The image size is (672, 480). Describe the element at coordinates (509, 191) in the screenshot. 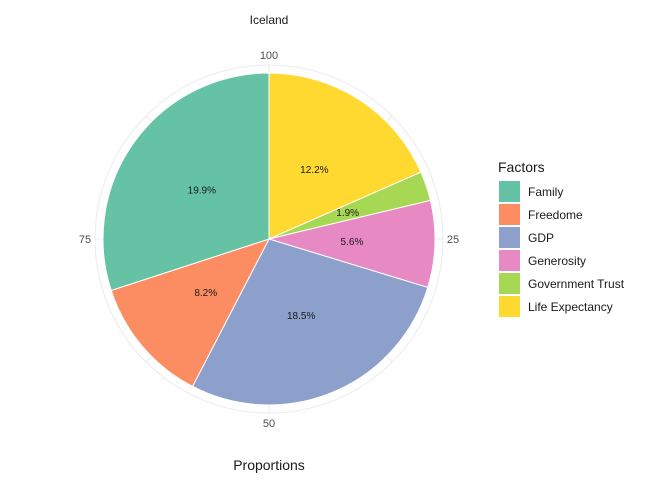

I see `legend-swatch-family` at that location.